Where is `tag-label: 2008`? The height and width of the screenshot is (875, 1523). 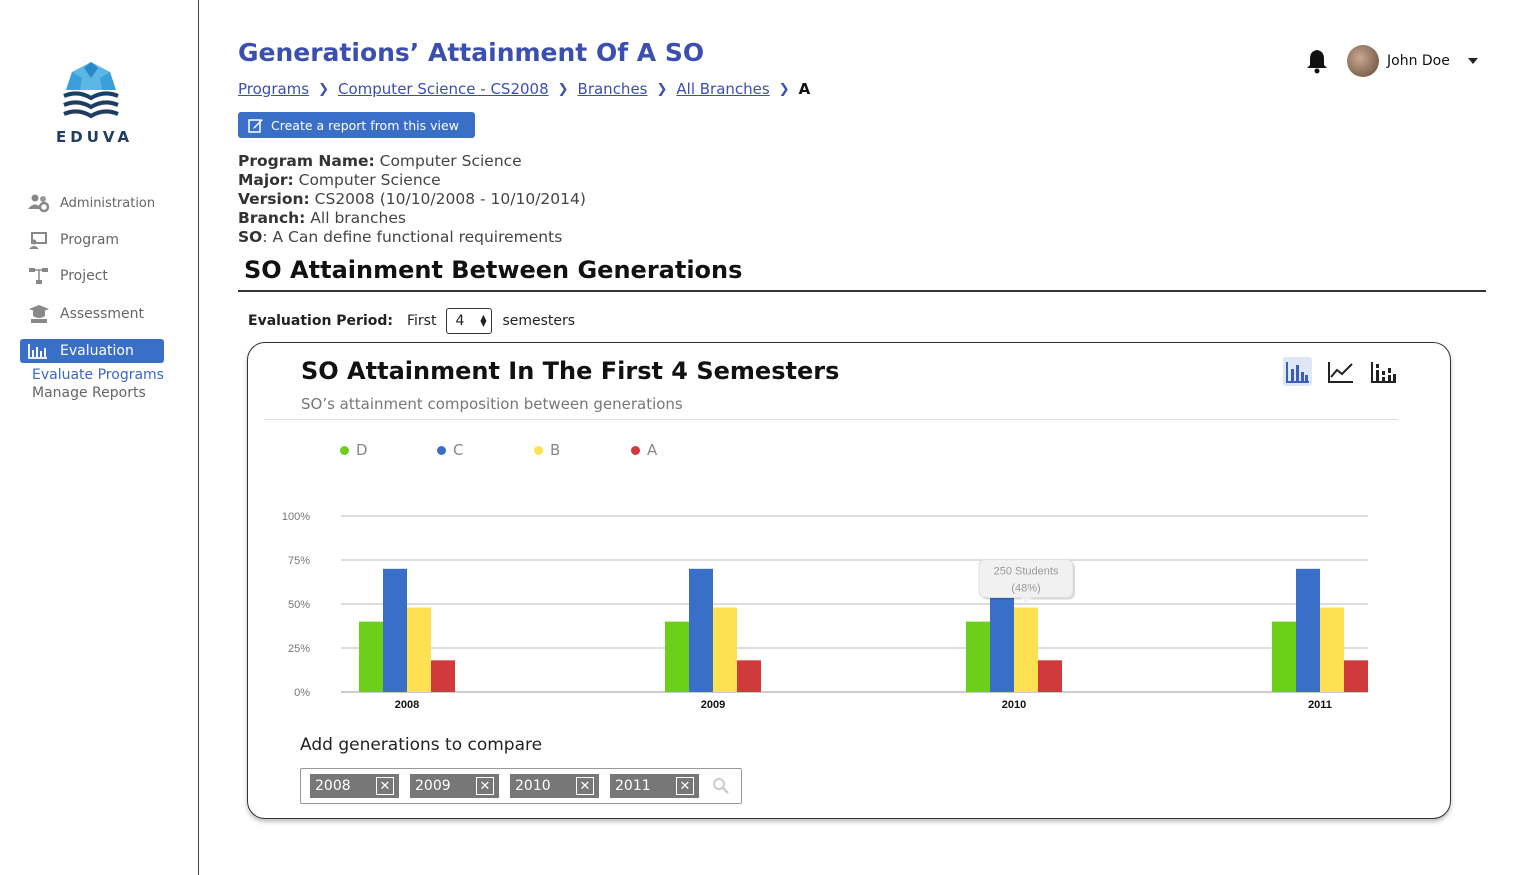 tag-label: 2008 is located at coordinates (333, 786).